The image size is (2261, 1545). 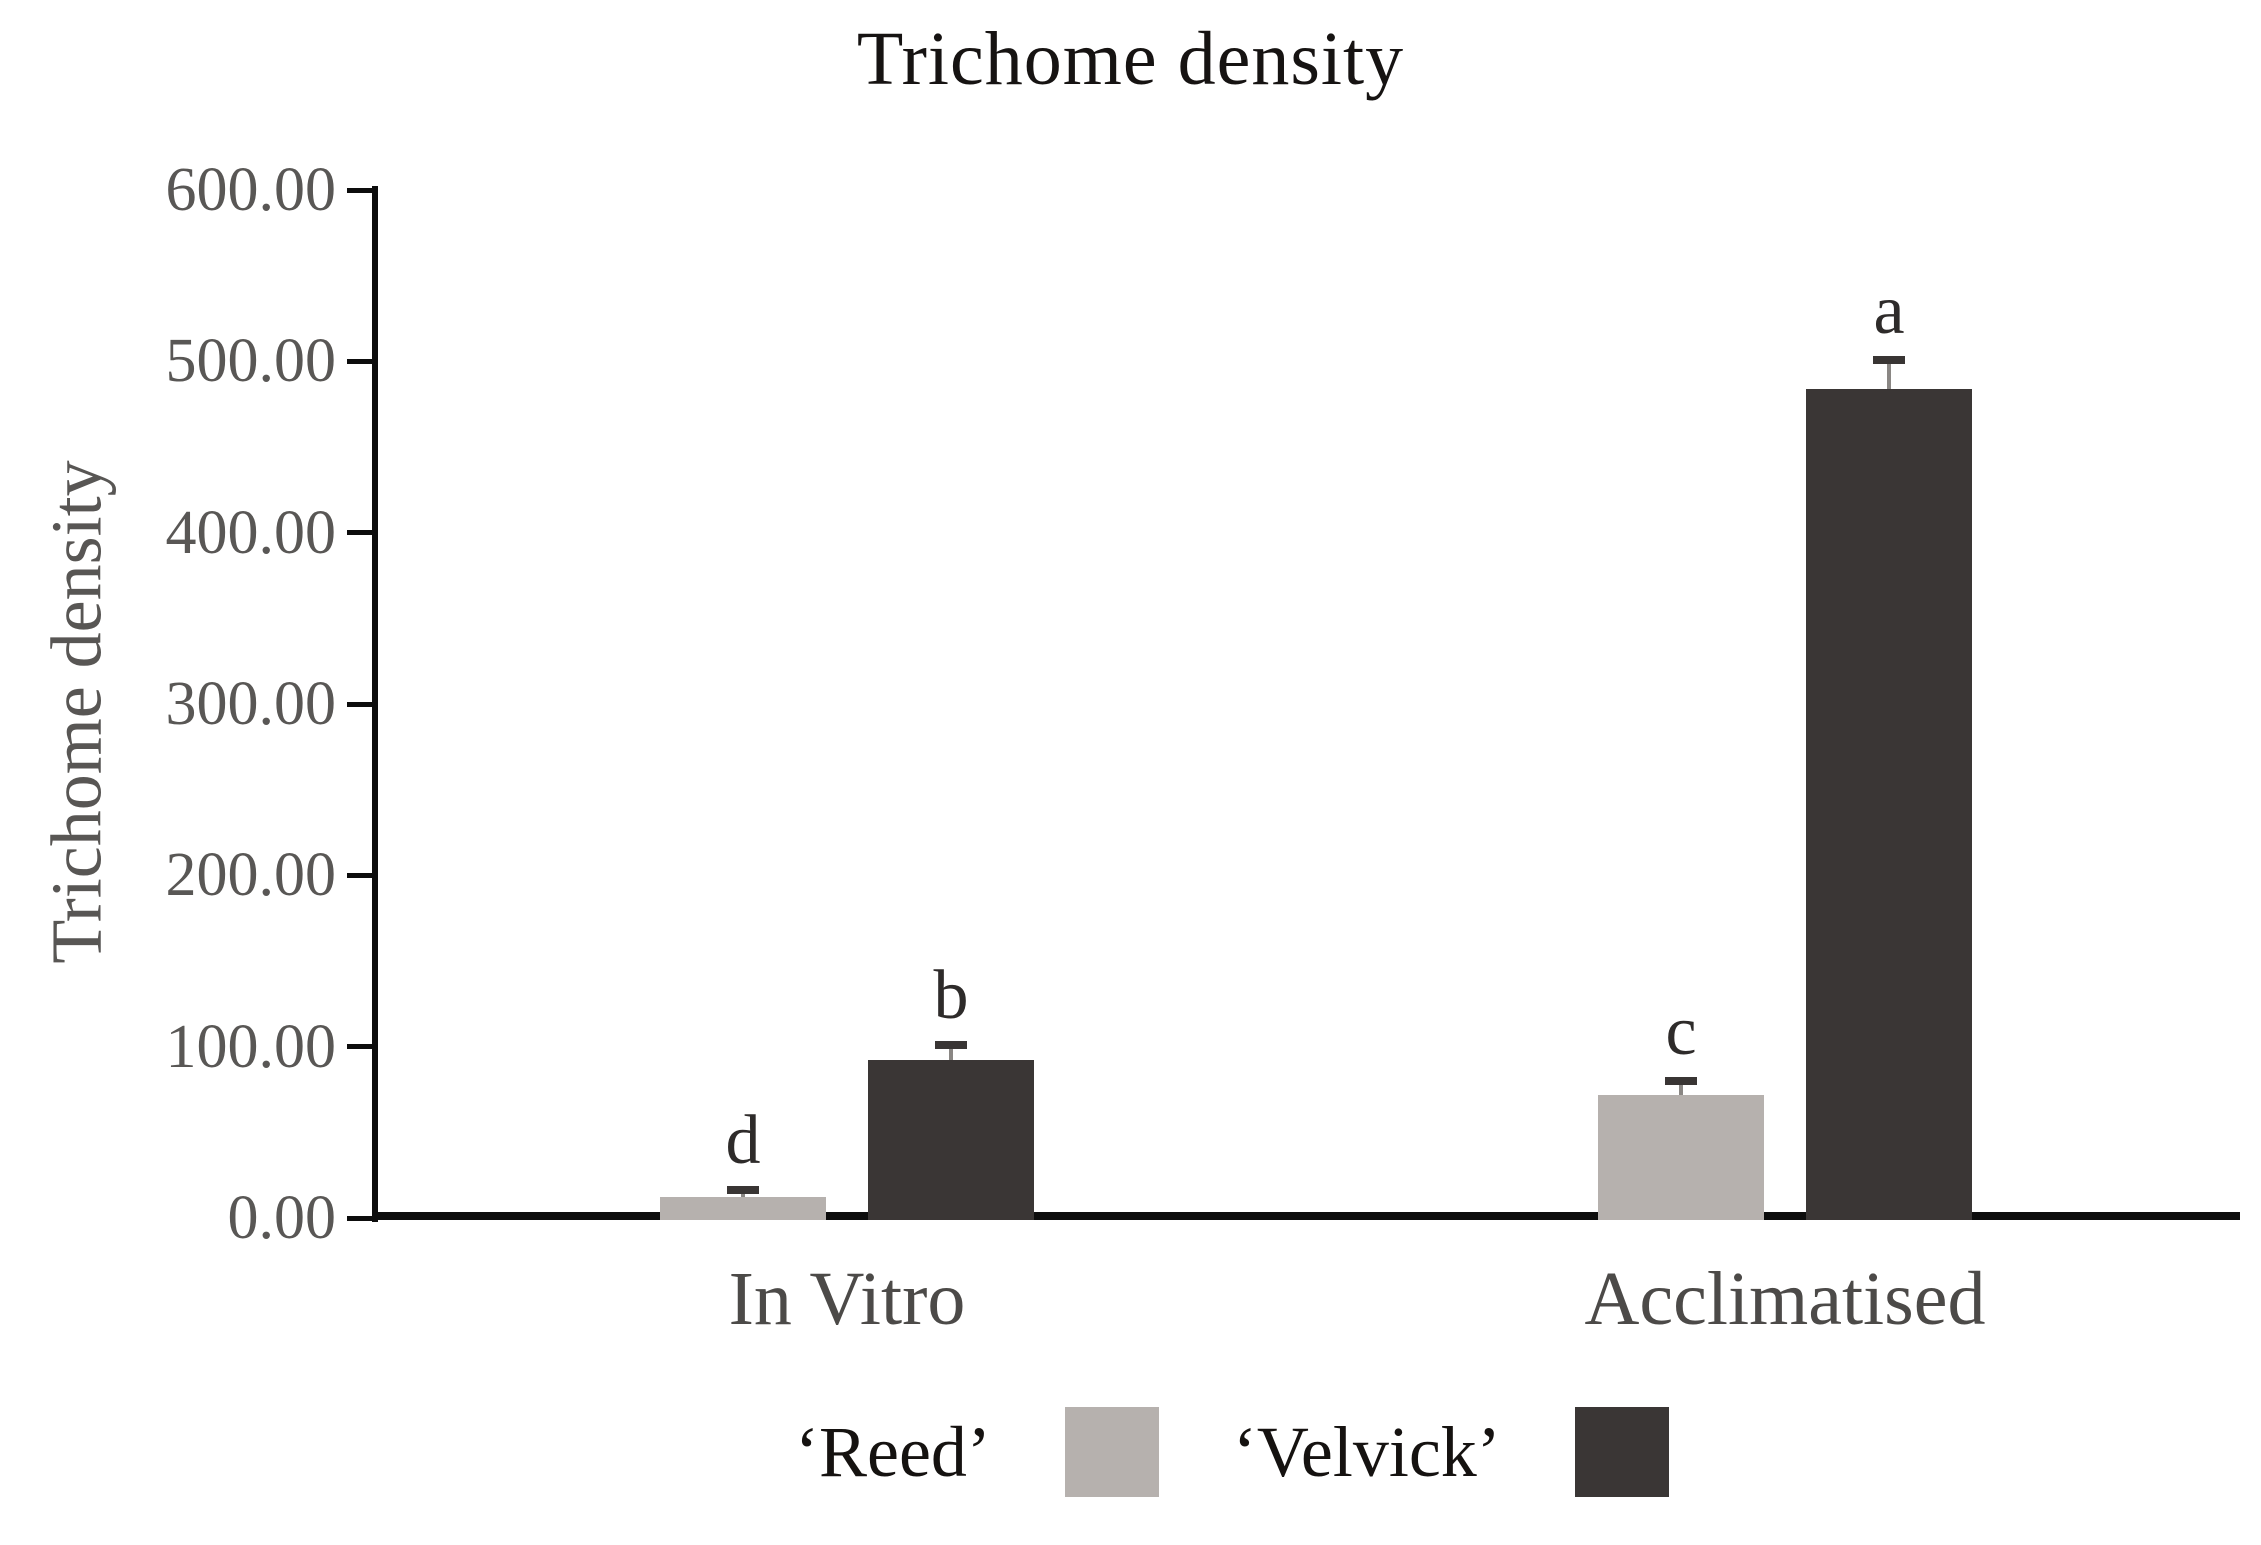 I want to click on chart-title: Trichome density, so click(x=1130, y=59).